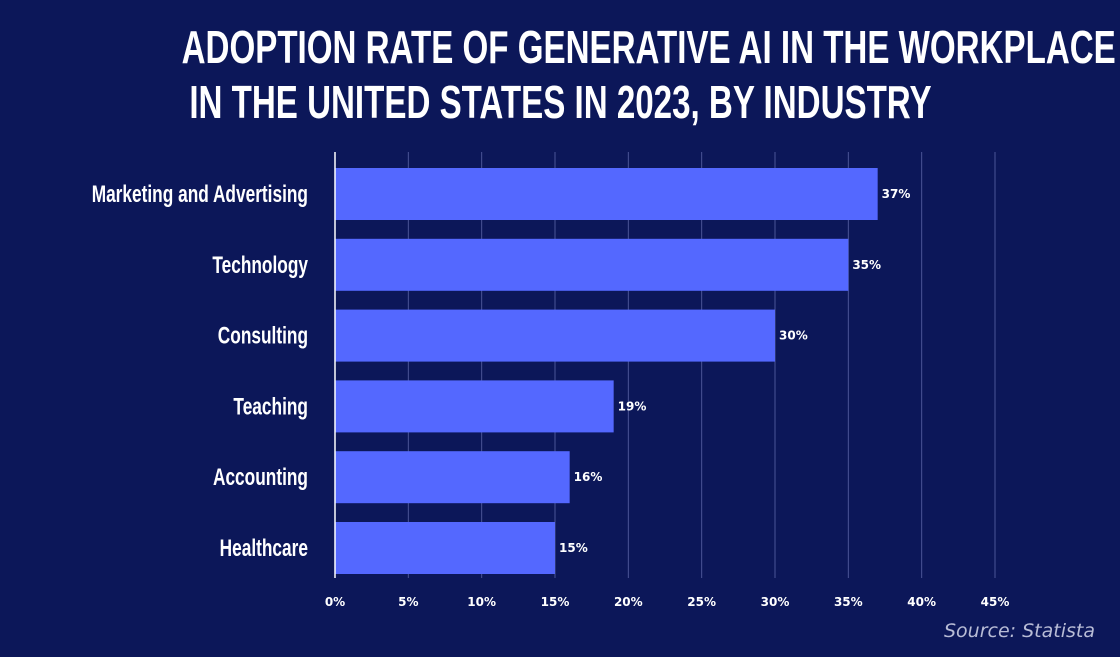 The image size is (1120, 657). Describe the element at coordinates (995, 602) in the screenshot. I see `x-tick-label: 45%` at that location.